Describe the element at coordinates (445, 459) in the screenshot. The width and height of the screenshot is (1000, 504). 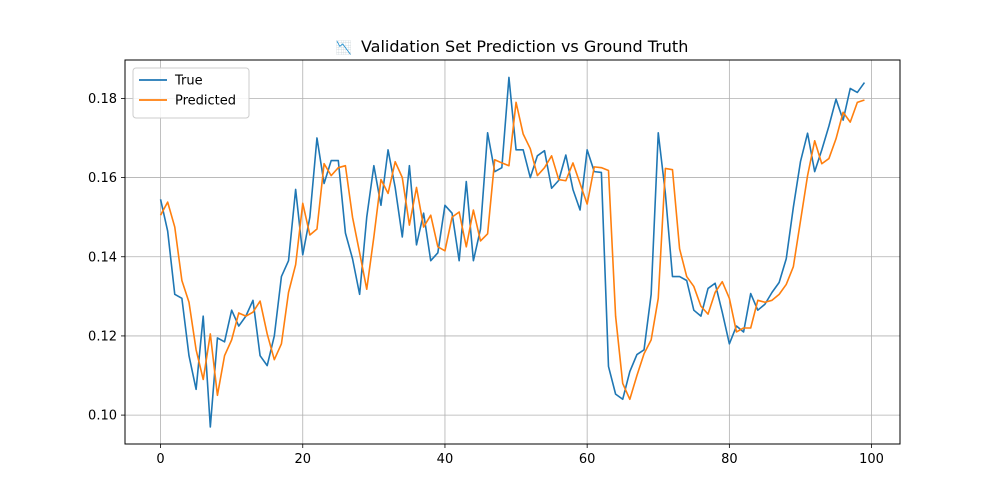
I see `x-tick-label: 40` at that location.